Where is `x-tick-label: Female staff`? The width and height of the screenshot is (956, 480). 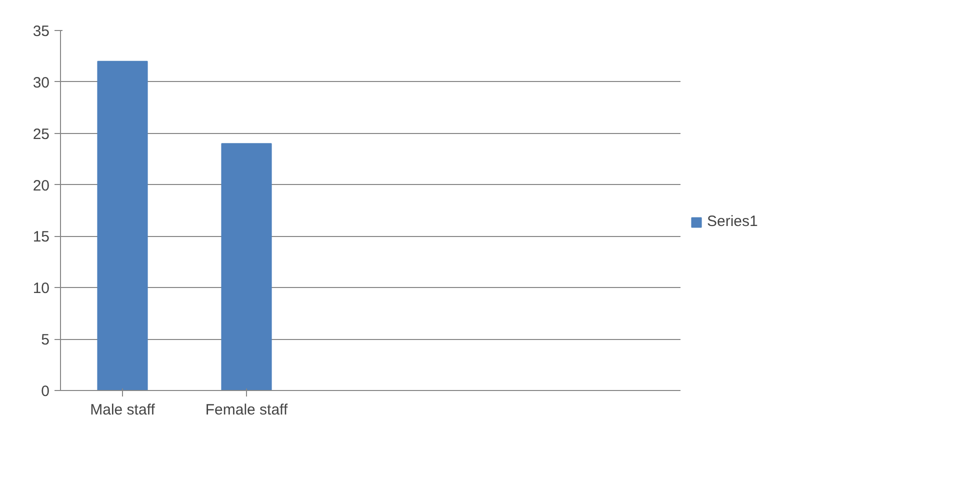 x-tick-label: Female staff is located at coordinates (246, 410).